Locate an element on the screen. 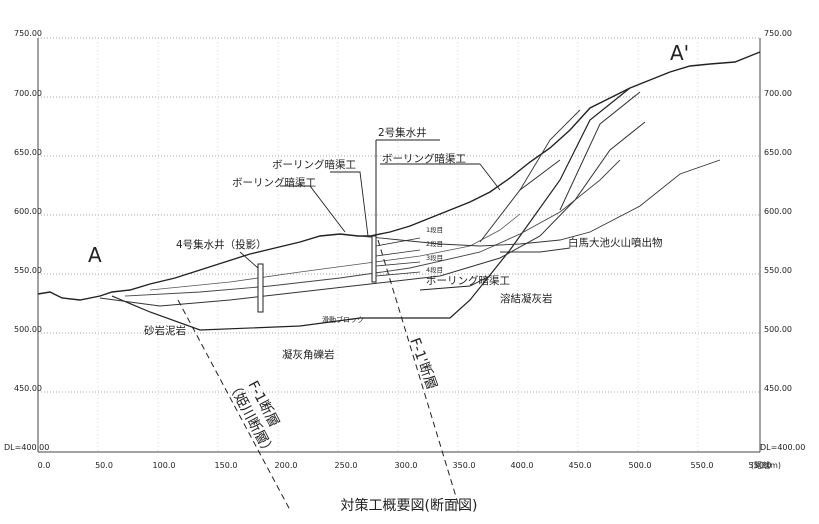  x-tick: 250.0 is located at coordinates (346, 465).